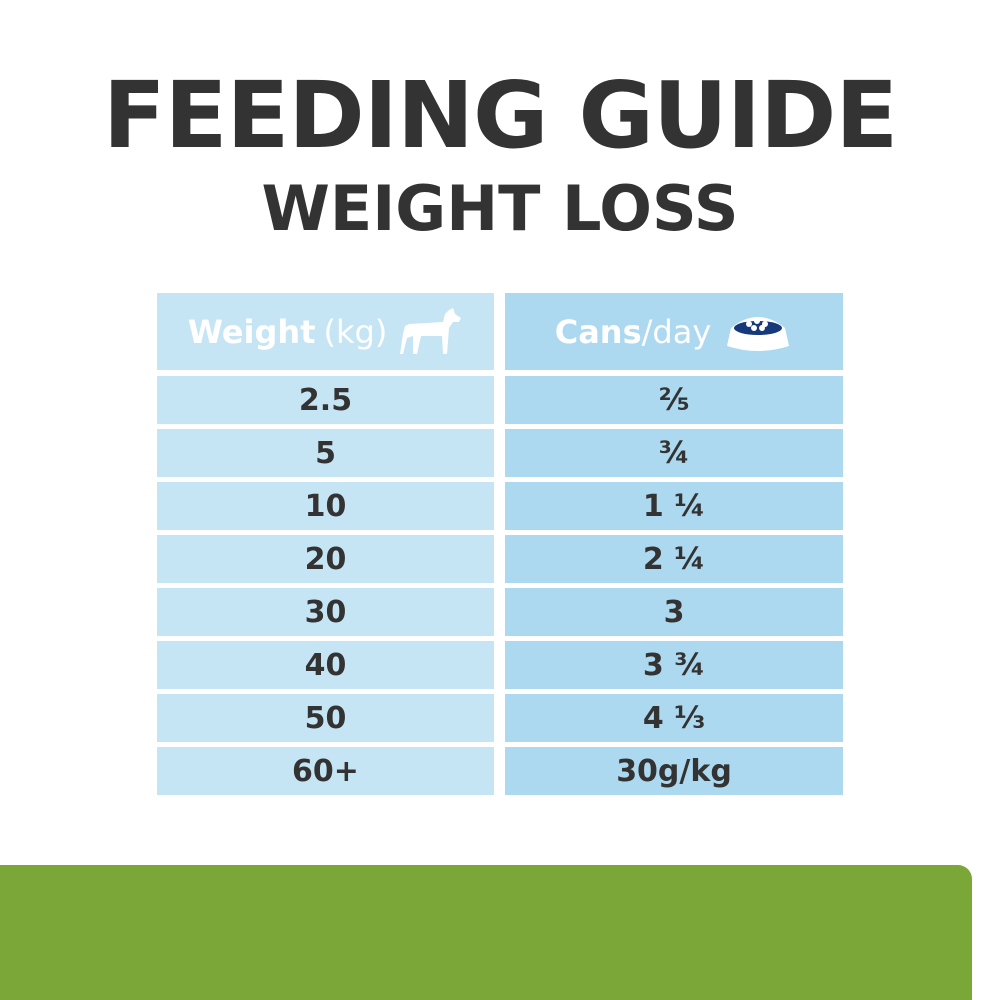 The height and width of the screenshot is (1000, 1000). Describe the element at coordinates (758, 333) in the screenshot. I see `bowl-icon` at that location.